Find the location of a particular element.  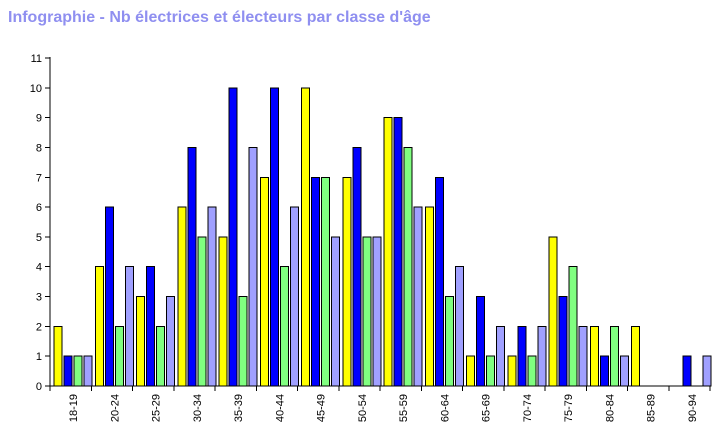

x-tick-label-75-79: 75-79 is located at coordinates (569, 408).